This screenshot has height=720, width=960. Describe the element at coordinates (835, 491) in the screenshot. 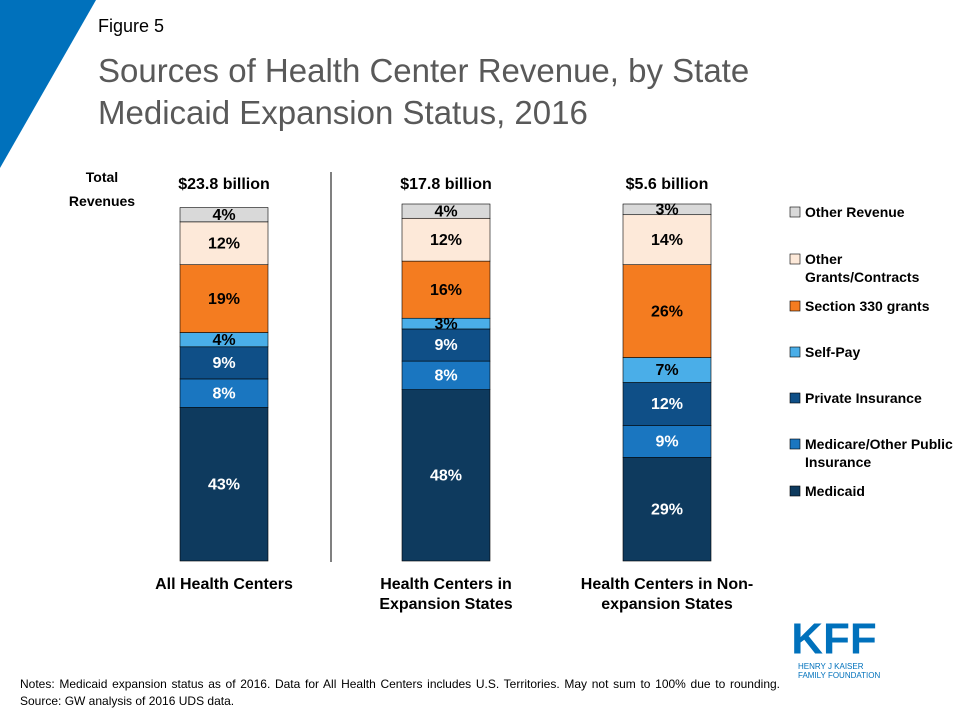

I see `legend-label: Medicaid` at that location.